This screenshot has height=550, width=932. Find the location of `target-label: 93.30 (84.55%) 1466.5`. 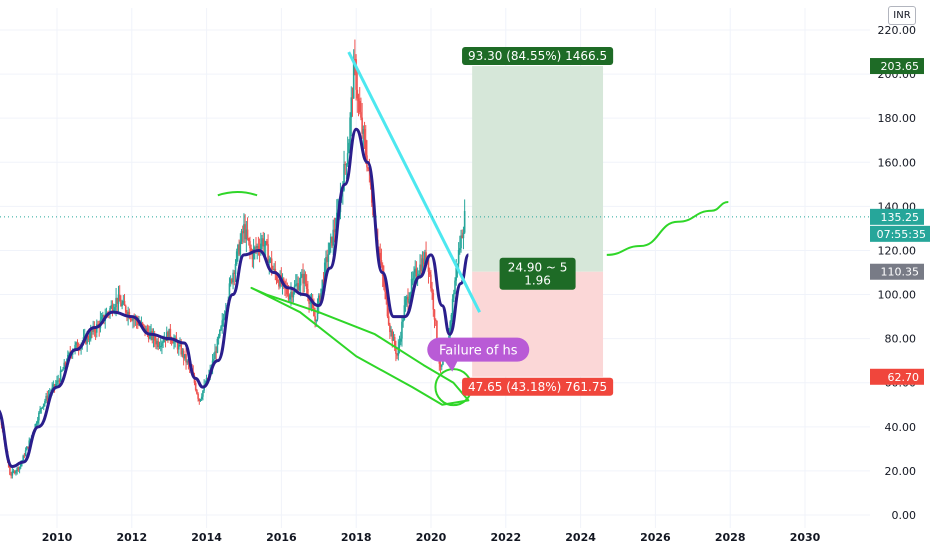

target-label: 93.30 (84.55%) 1466.5 is located at coordinates (538, 56).